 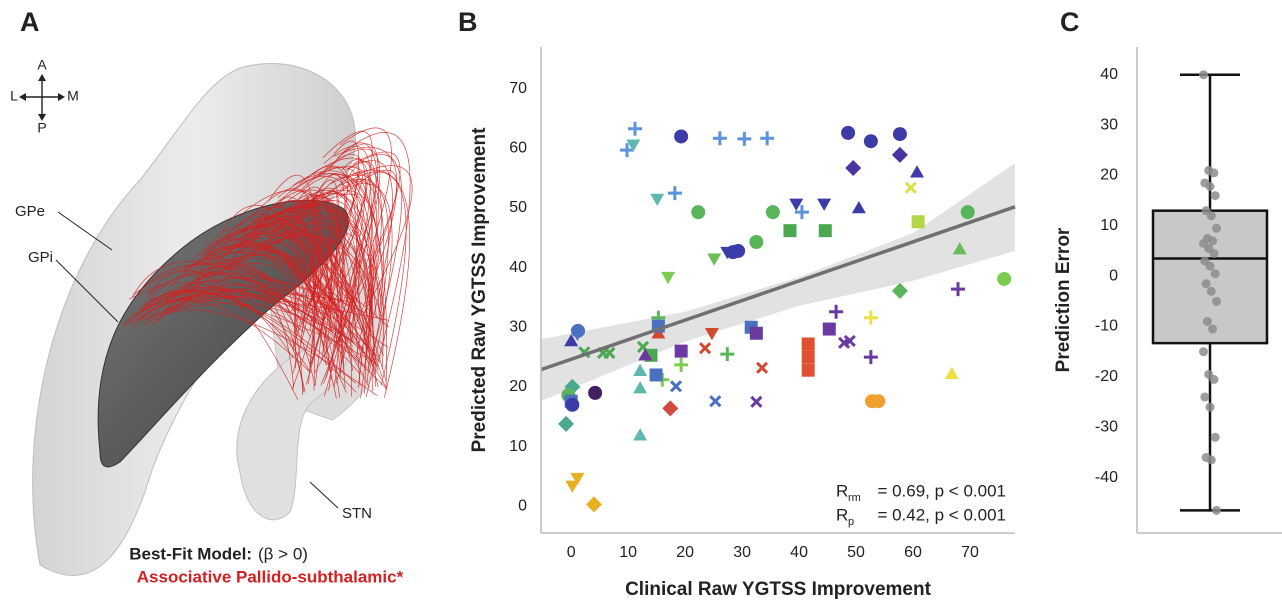 What do you see at coordinates (30, 211) in the screenshot?
I see `structure-label: GPe` at bounding box center [30, 211].